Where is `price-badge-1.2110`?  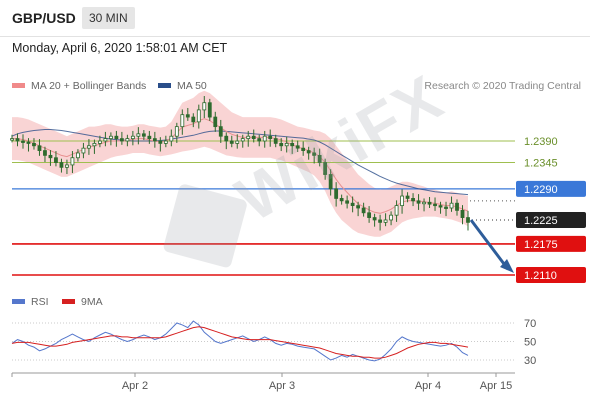 price-badge-1.2110 is located at coordinates (551, 275).